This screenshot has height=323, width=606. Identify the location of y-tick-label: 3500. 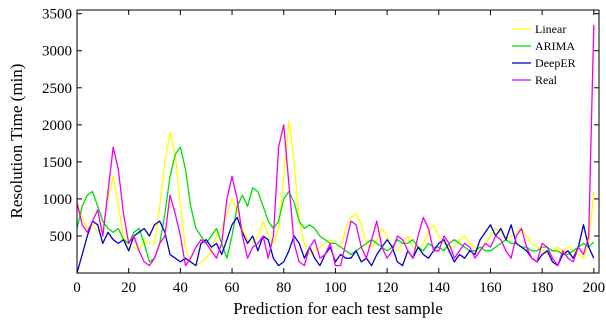
(57, 15).